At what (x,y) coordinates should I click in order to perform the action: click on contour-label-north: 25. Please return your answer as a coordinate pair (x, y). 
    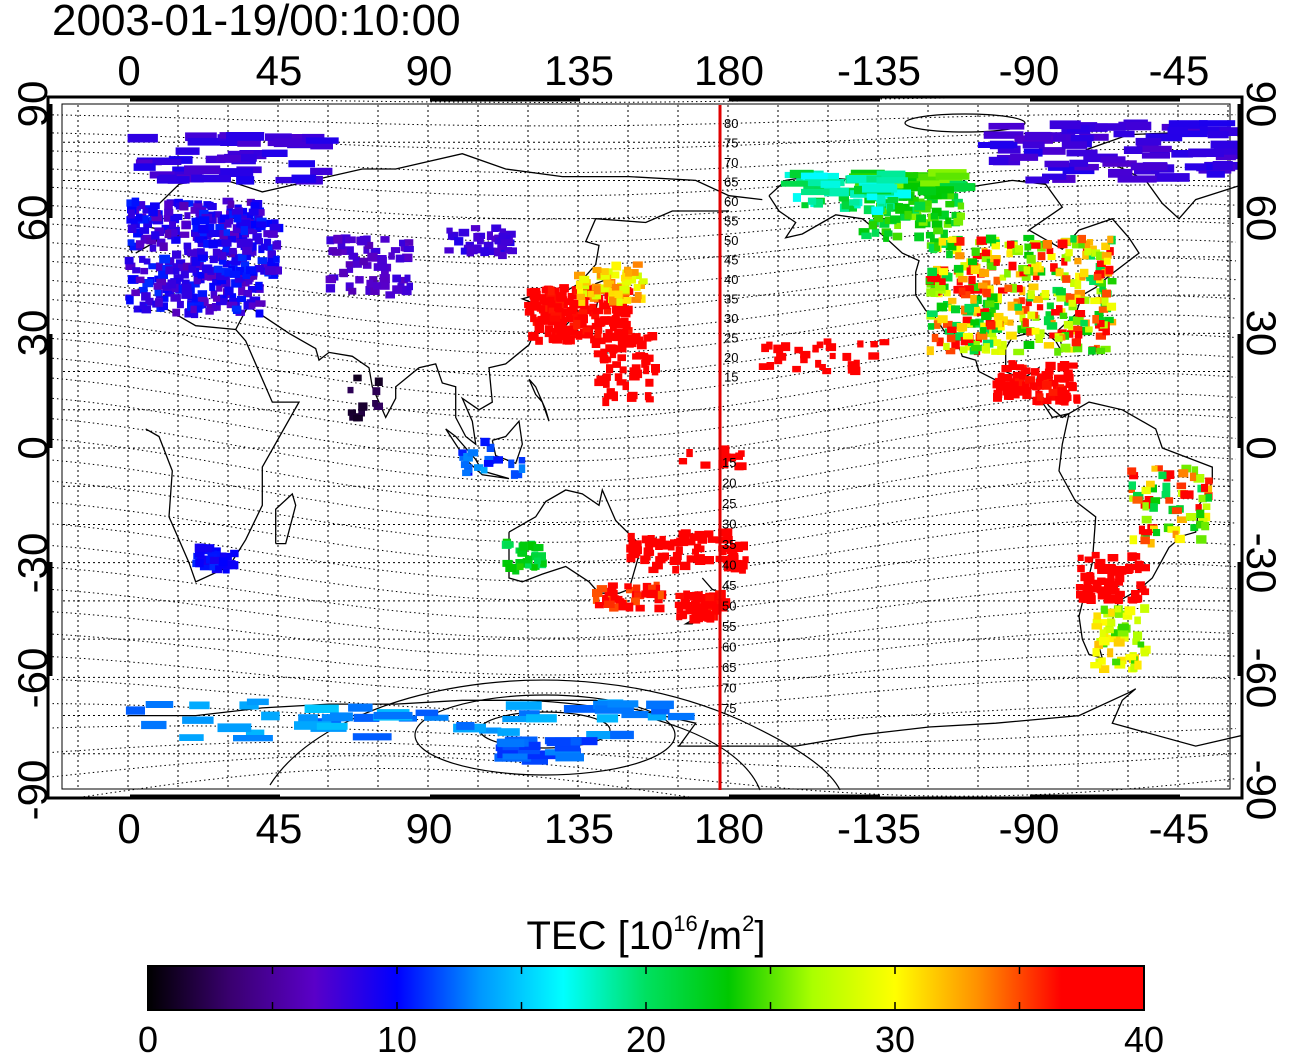
    Looking at the image, I should click on (731, 338).